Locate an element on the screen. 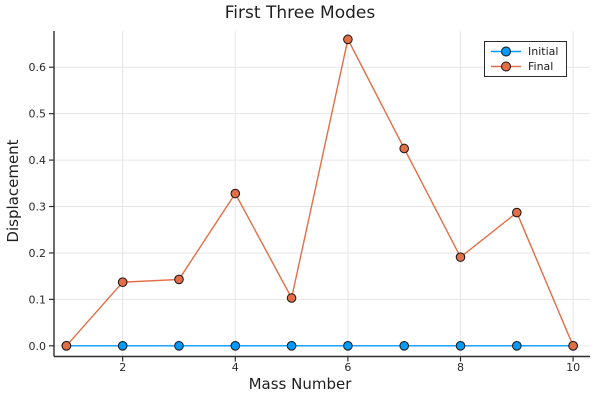 This screenshot has height=400, width=600. y-tick-label: 0.0 is located at coordinates (38, 346).